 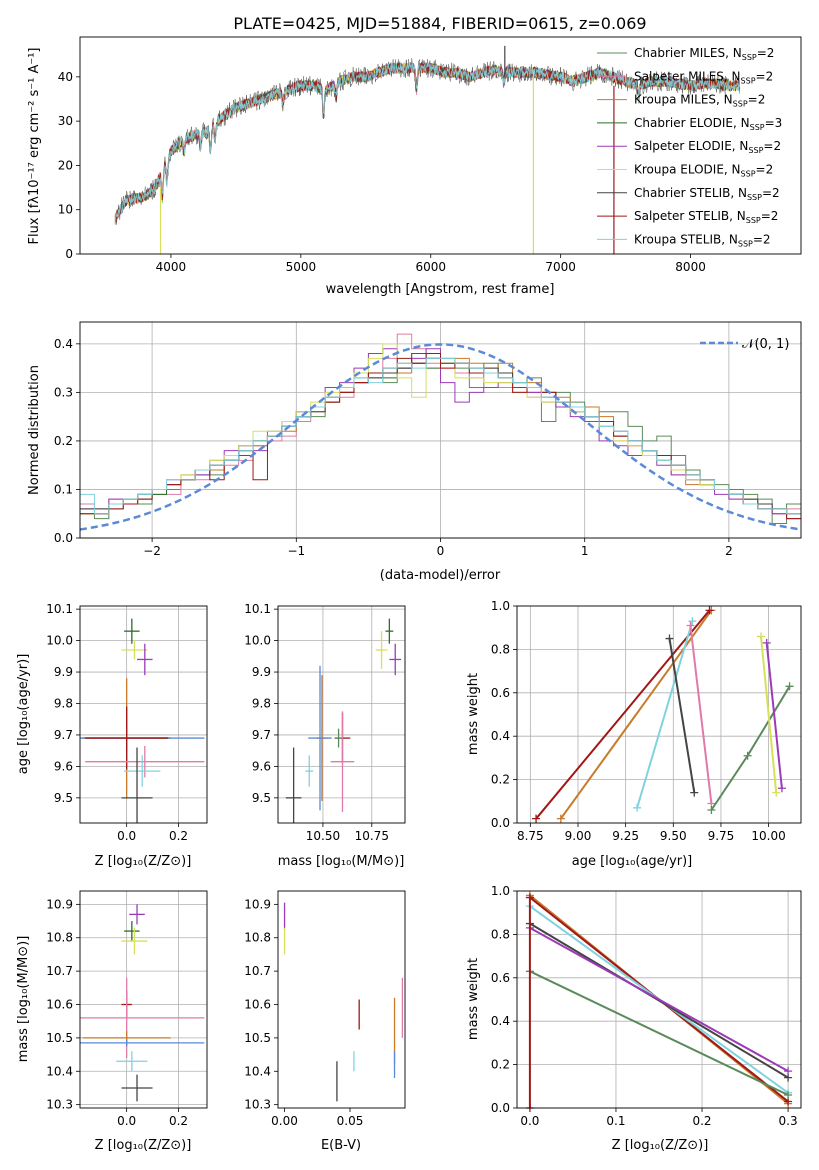 I want to click on age-vs-mass-frame, so click(x=341, y=714).